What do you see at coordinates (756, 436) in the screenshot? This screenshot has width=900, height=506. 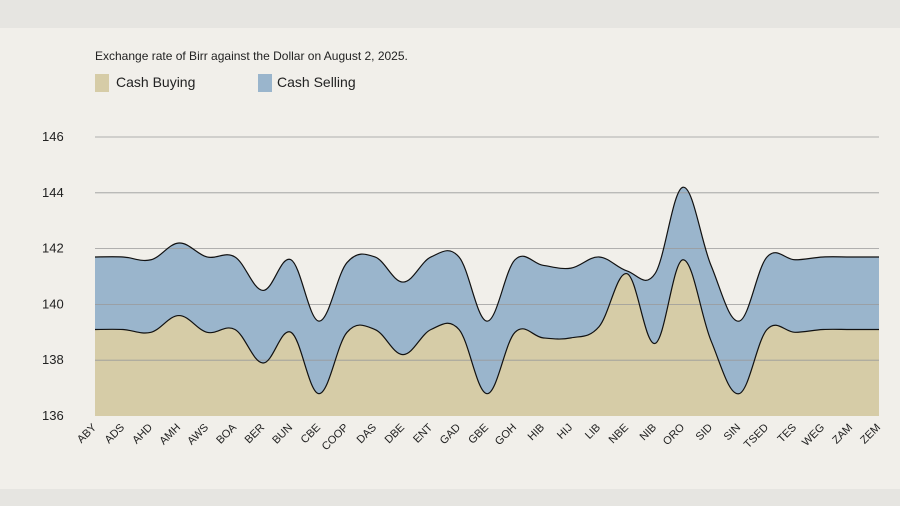 I see `x-tick-label: TSED` at bounding box center [756, 436].